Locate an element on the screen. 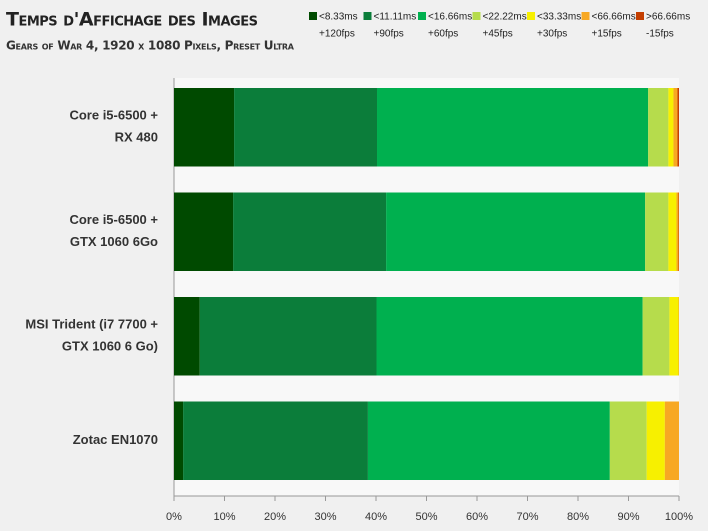  legend-sublabel: +90fps is located at coordinates (389, 34).